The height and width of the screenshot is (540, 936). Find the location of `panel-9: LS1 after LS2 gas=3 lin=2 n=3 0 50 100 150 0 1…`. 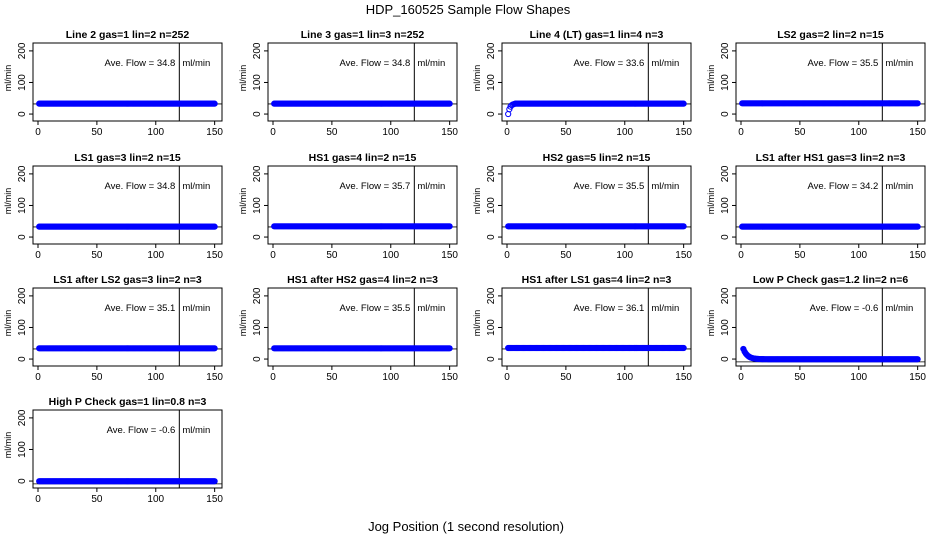

panel-9: LS1 after LS2 gas=3 lin=2 n=3 0 50 100 150 0 1… is located at coordinates (113, 328).